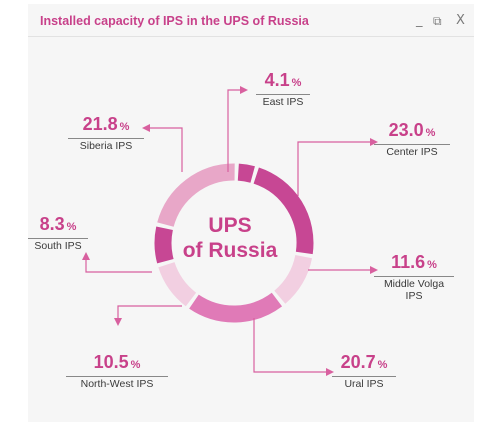 The width and height of the screenshot is (480, 427). What do you see at coordinates (106, 145) in the screenshot?
I see `name-siberia-ips: Siberia IPS` at bounding box center [106, 145].